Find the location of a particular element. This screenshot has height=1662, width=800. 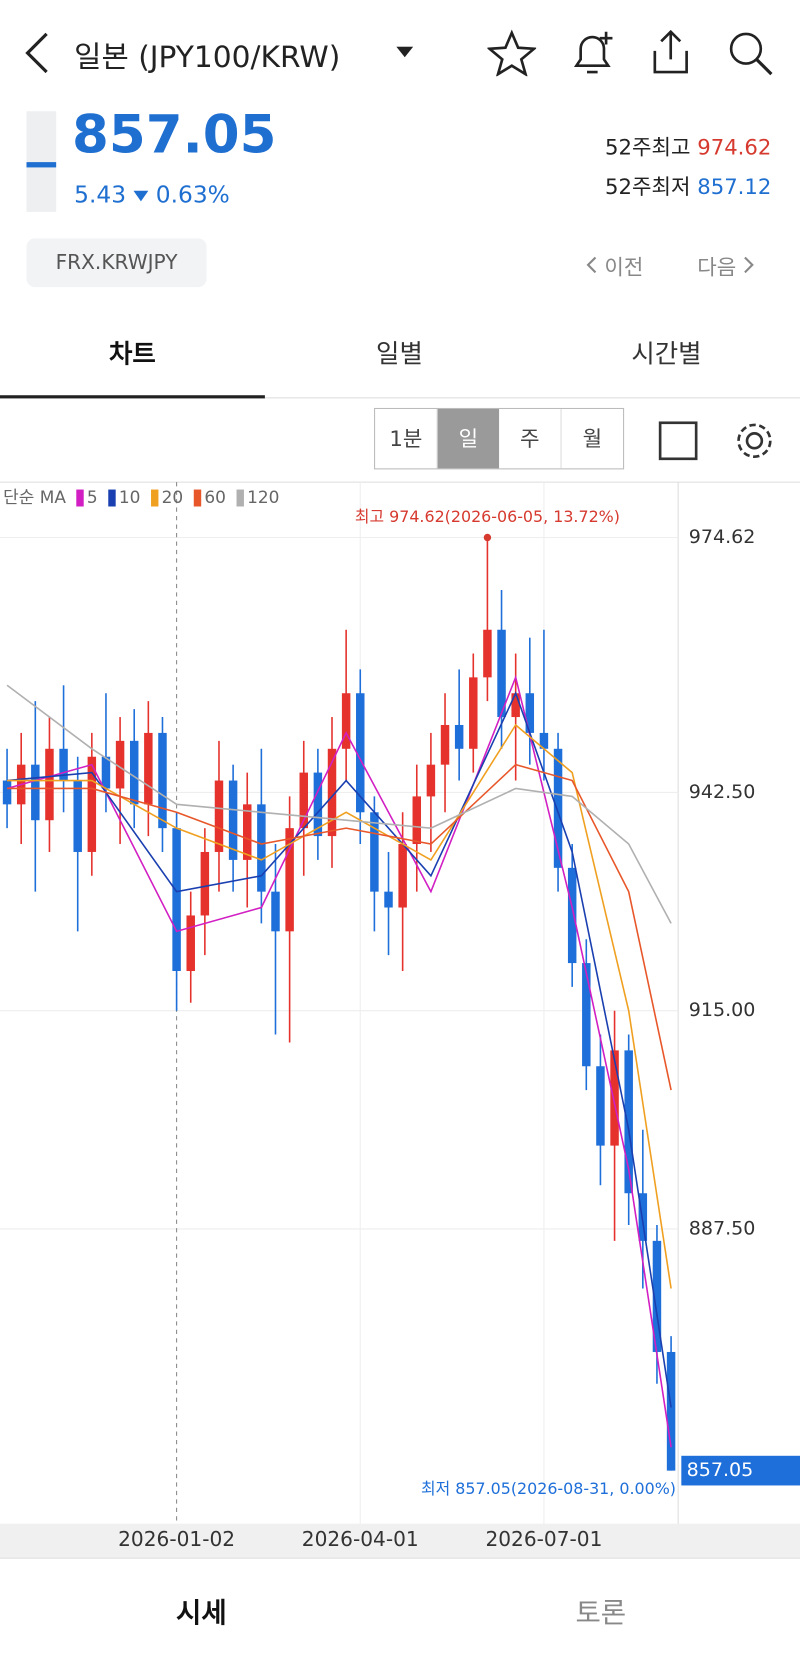

x-tick-label: 2026-07-01 is located at coordinates (543, 1539).